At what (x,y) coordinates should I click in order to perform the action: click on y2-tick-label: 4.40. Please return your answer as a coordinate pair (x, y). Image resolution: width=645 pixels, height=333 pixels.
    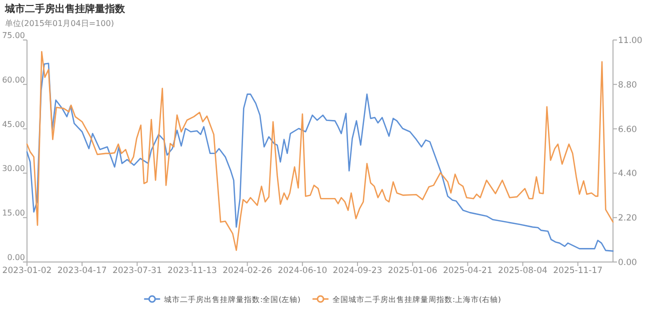
    Looking at the image, I should click on (627, 174).